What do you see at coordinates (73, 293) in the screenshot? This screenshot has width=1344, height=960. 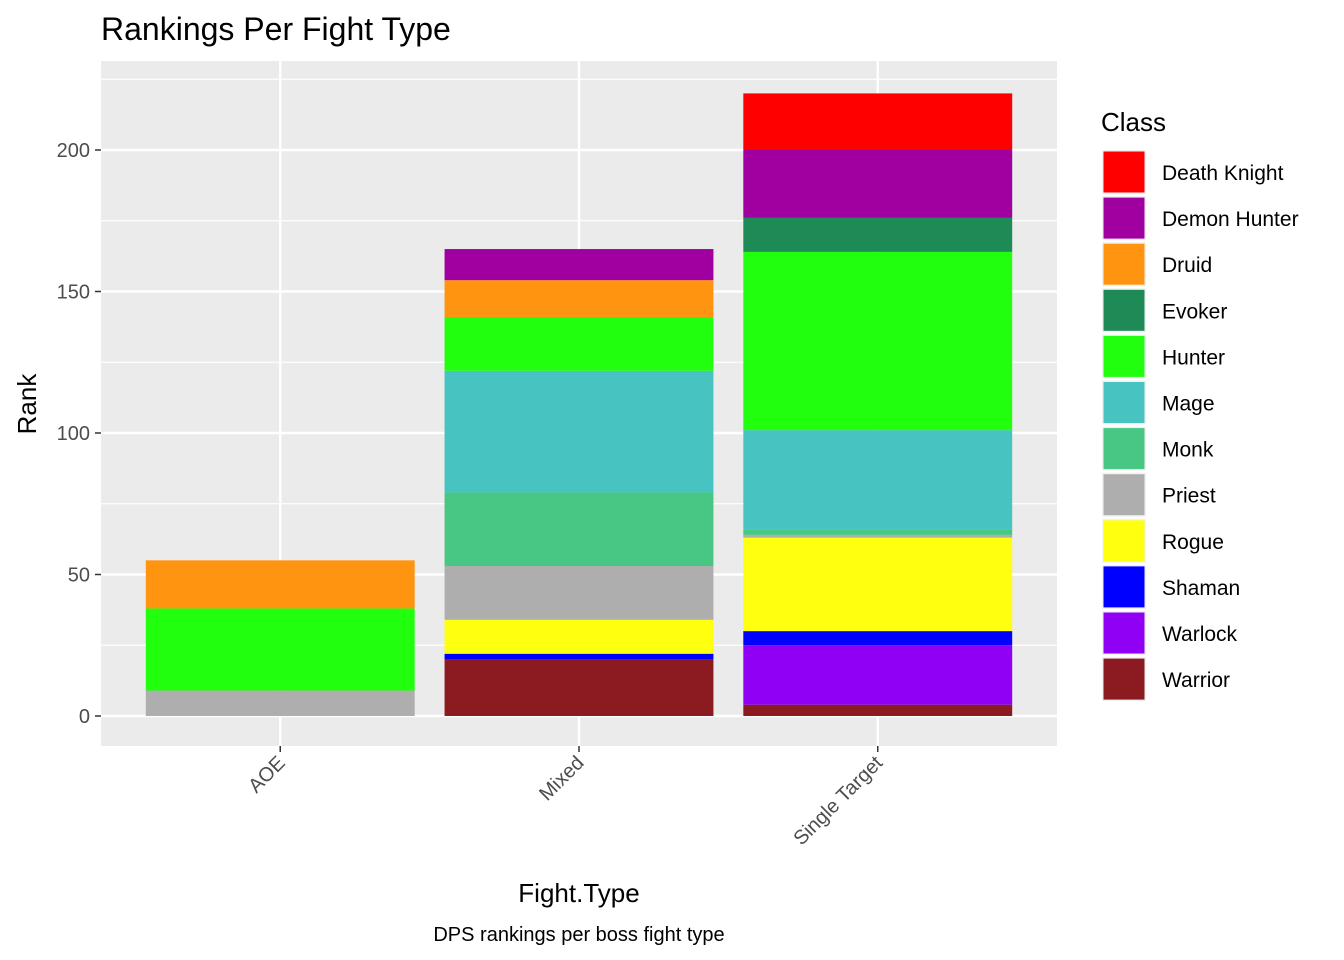 I see `y-tick-label: 150` at bounding box center [73, 293].